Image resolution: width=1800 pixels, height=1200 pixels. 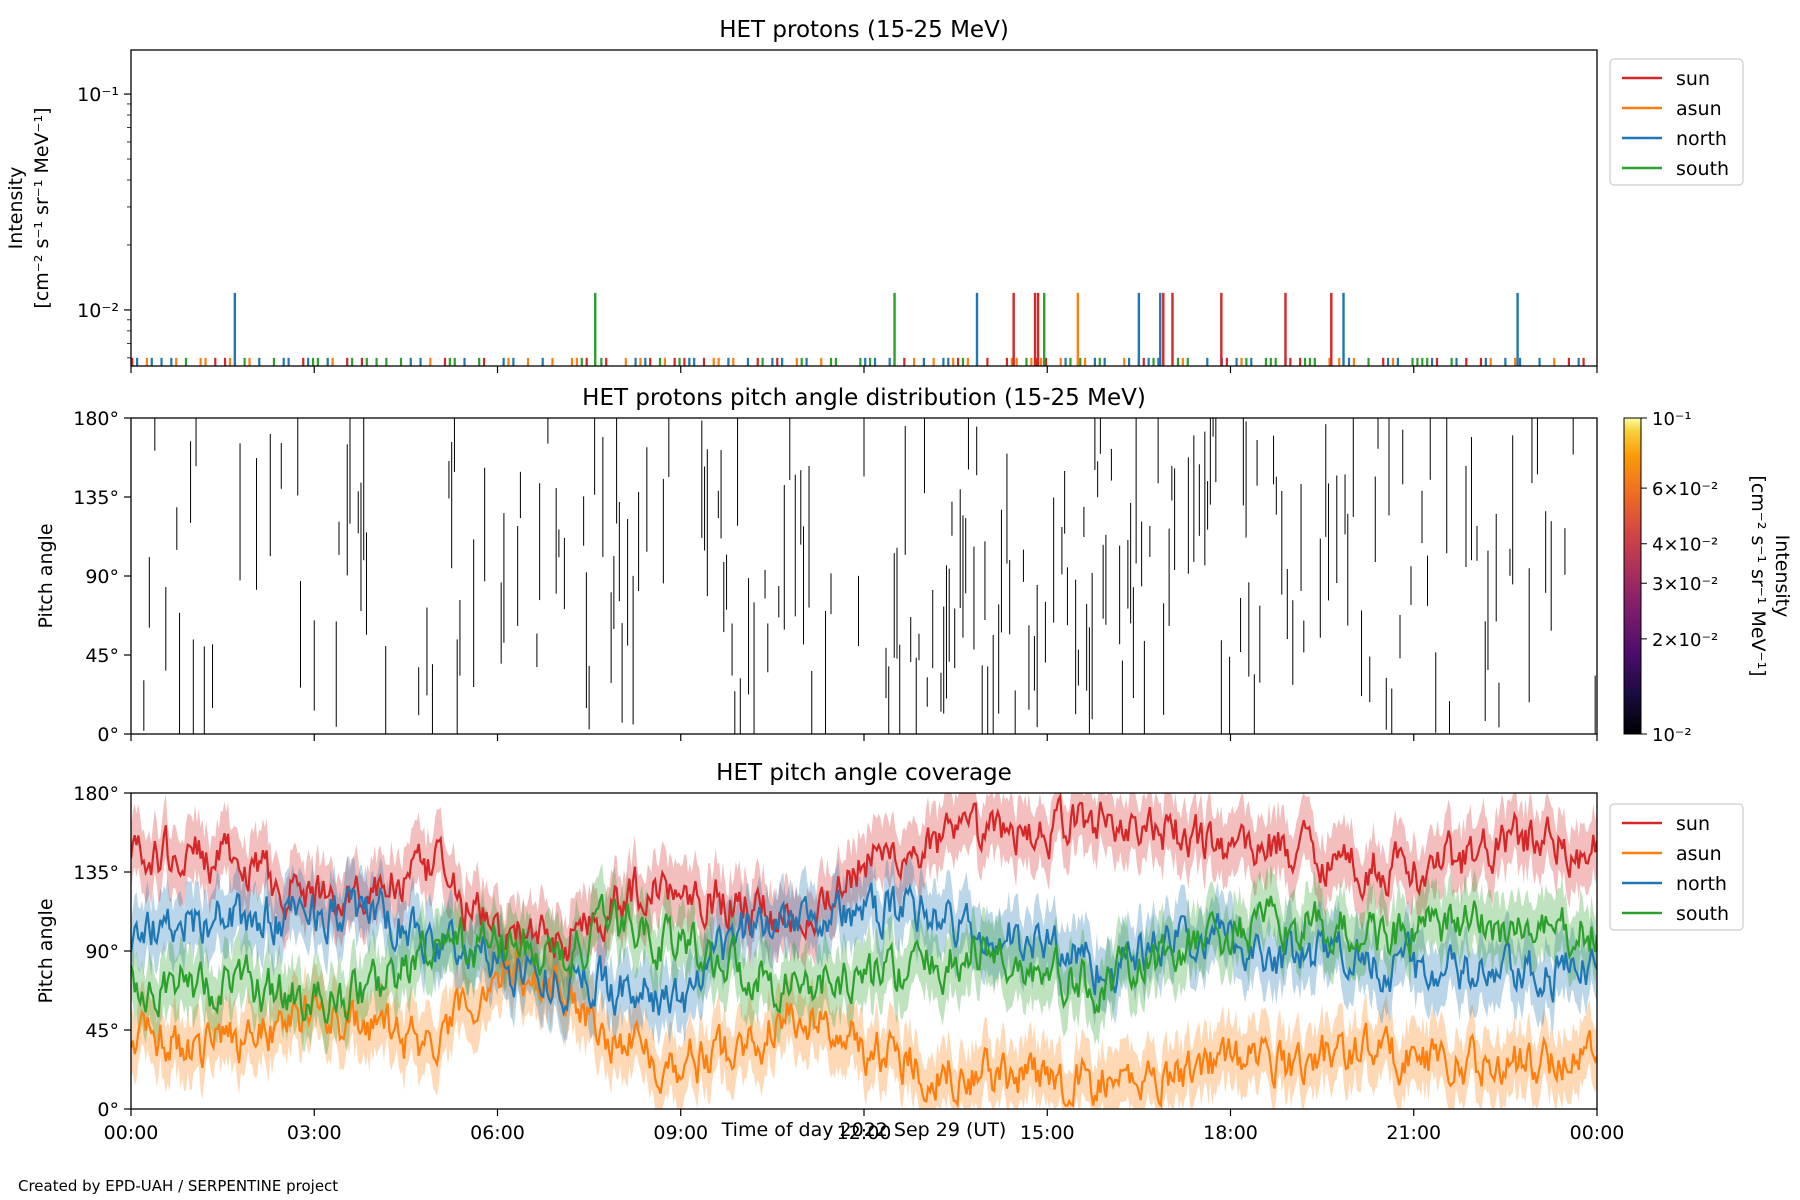 I want to click on colorbar-axes: 10⁻² 2×10⁻² 3×10⁻² 4×10⁻² 6×10⁻² 10⁻¹, so click(x=1679, y=577).